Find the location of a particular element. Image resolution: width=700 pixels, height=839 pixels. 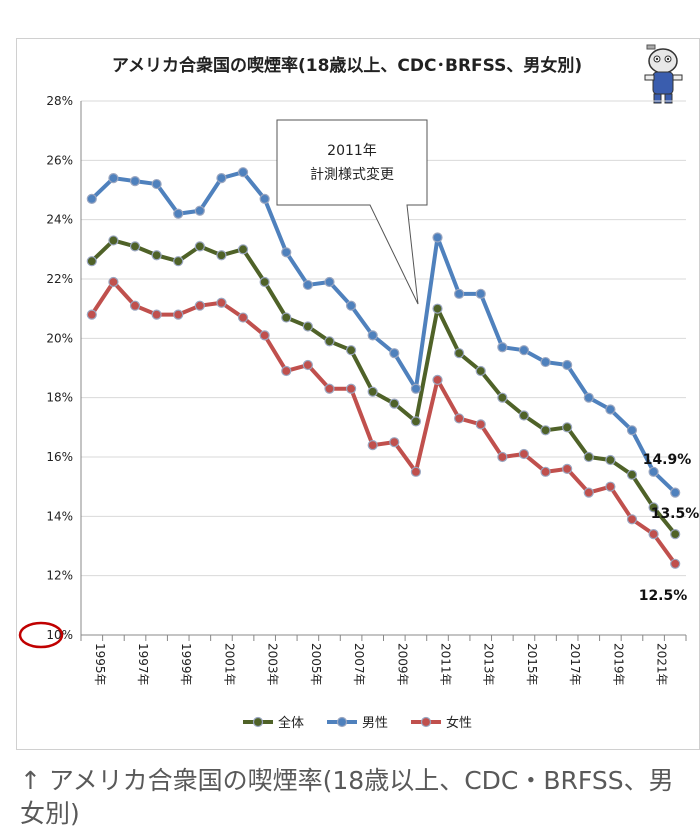

x-tick-label: 1999年 is located at coordinates (186, 664).